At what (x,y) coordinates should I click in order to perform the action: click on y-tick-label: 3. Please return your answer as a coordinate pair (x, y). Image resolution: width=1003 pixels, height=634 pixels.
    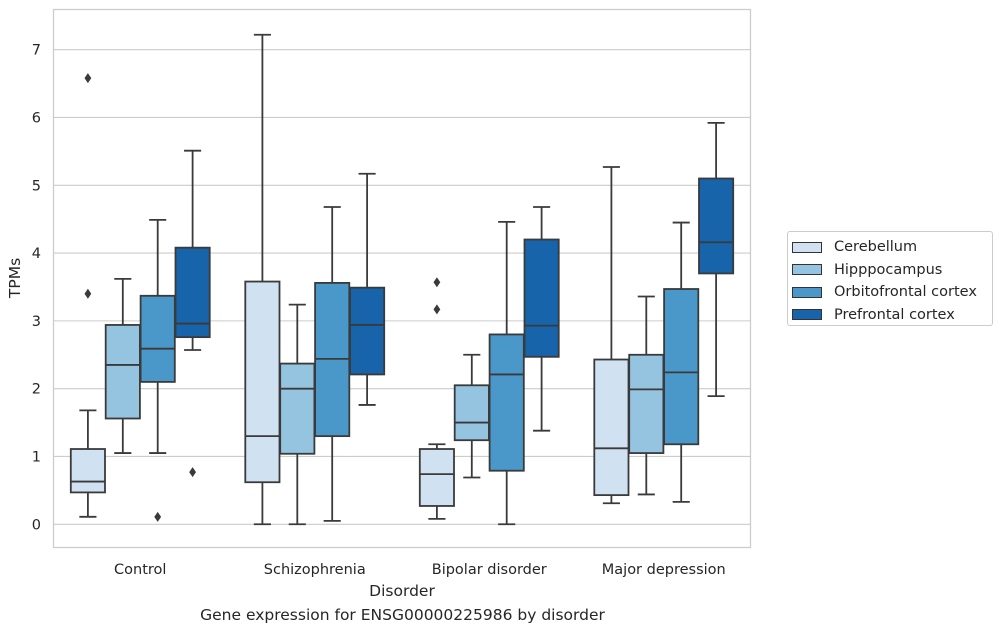
    Looking at the image, I should click on (36, 322).